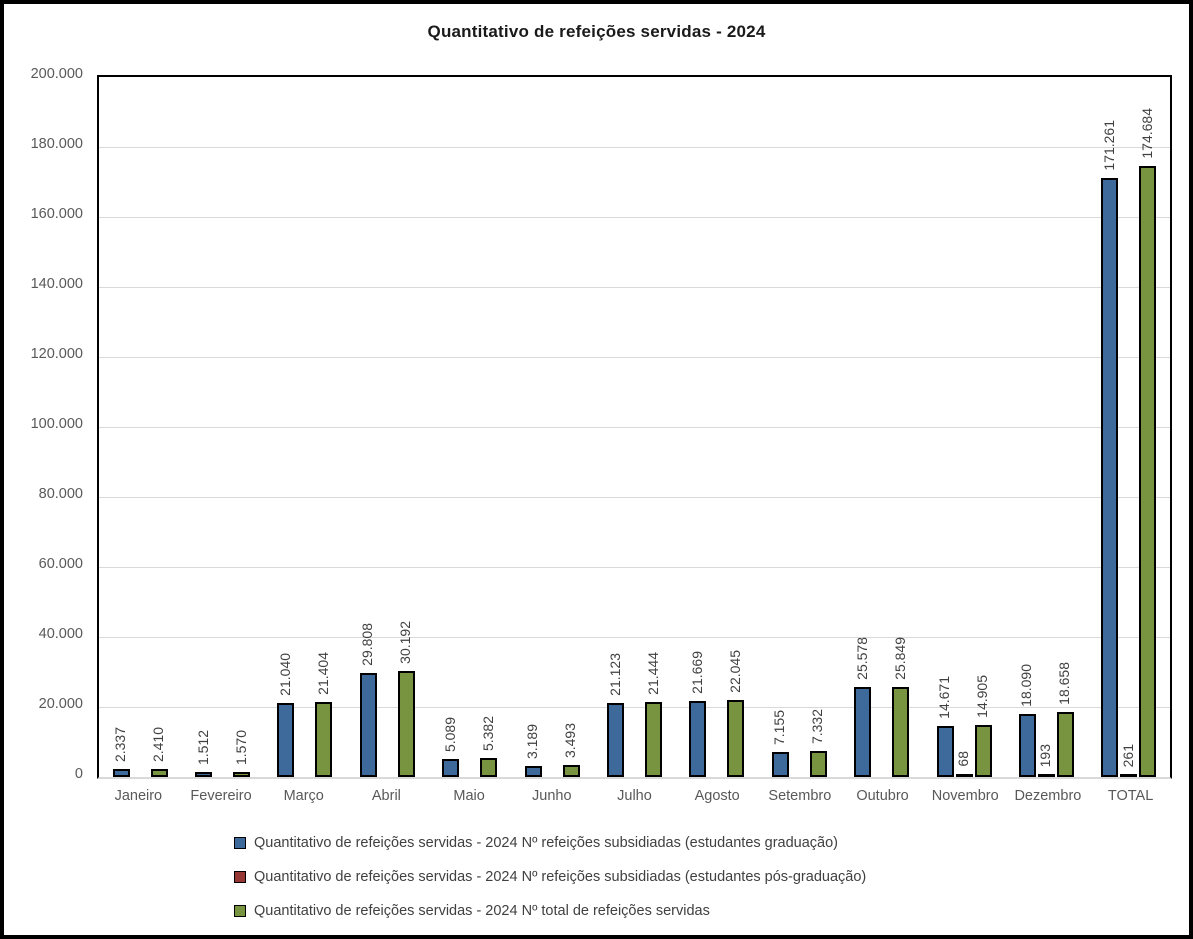 The height and width of the screenshot is (939, 1193). I want to click on y-tick-label: 120.000, so click(56, 354).